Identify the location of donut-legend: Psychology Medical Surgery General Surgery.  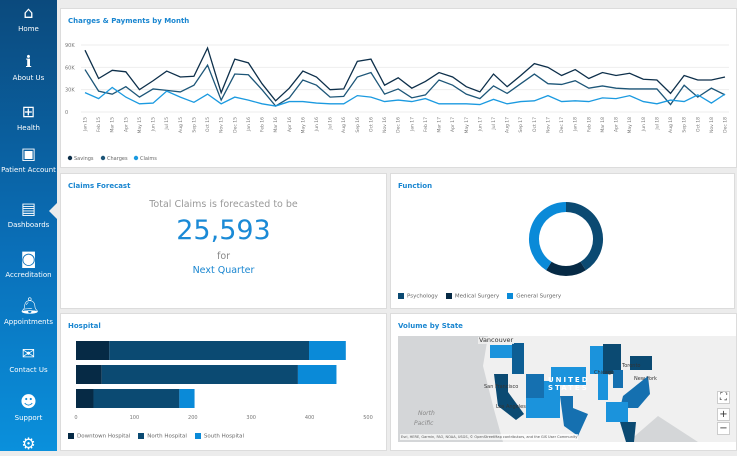
(479, 296).